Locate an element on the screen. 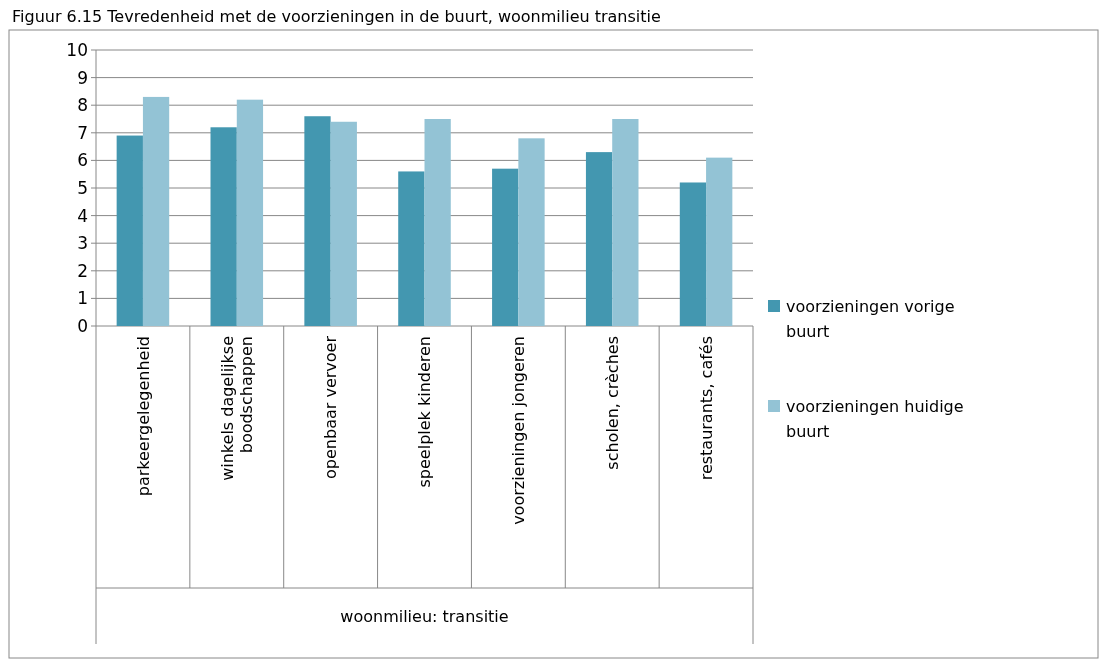  chart-title: Figuur 6.15 Tevredenheid met de voorzieningen in de buurt, woonmilieu transitie is located at coordinates (336, 16).